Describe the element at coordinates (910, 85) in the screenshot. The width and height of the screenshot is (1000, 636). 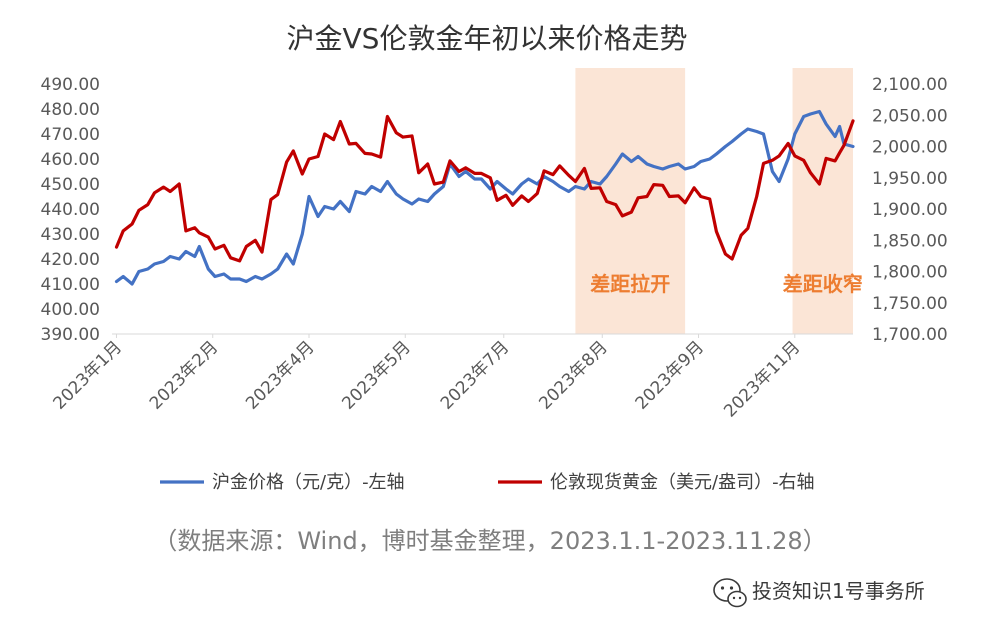
I see `right-tick-label: 2,100.00` at that location.